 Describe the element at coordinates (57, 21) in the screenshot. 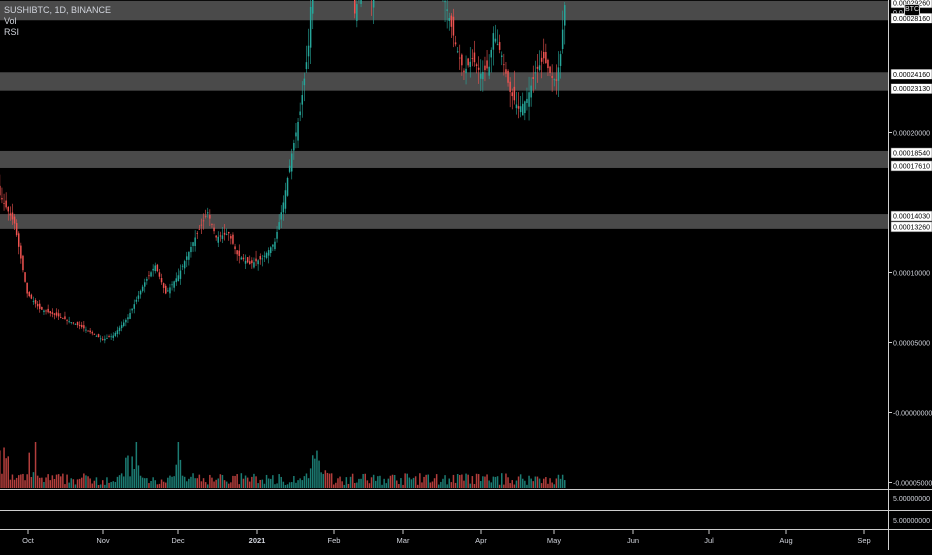

I see `volume-indicator-label: Vol` at that location.